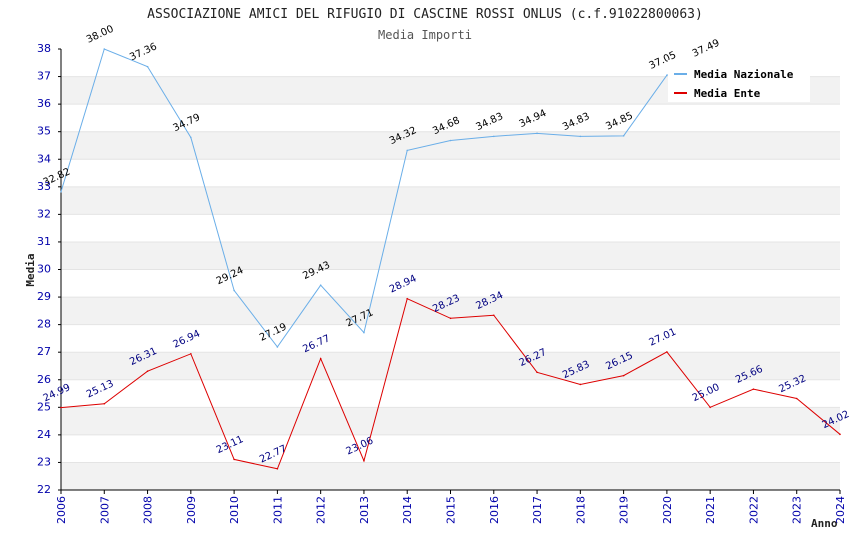 The height and width of the screenshot is (550, 850). Describe the element at coordinates (580, 510) in the screenshot. I see `x-tick-label: 2018` at that location.